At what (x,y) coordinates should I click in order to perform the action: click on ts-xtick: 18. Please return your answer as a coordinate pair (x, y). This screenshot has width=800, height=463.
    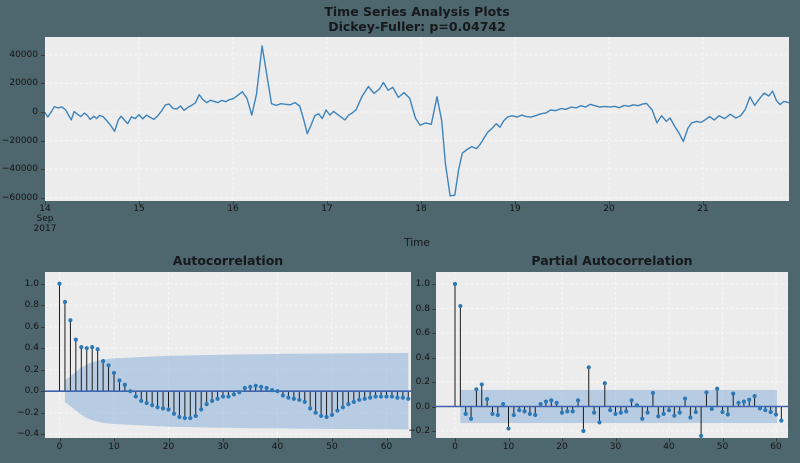
    Looking at the image, I should click on (421, 209).